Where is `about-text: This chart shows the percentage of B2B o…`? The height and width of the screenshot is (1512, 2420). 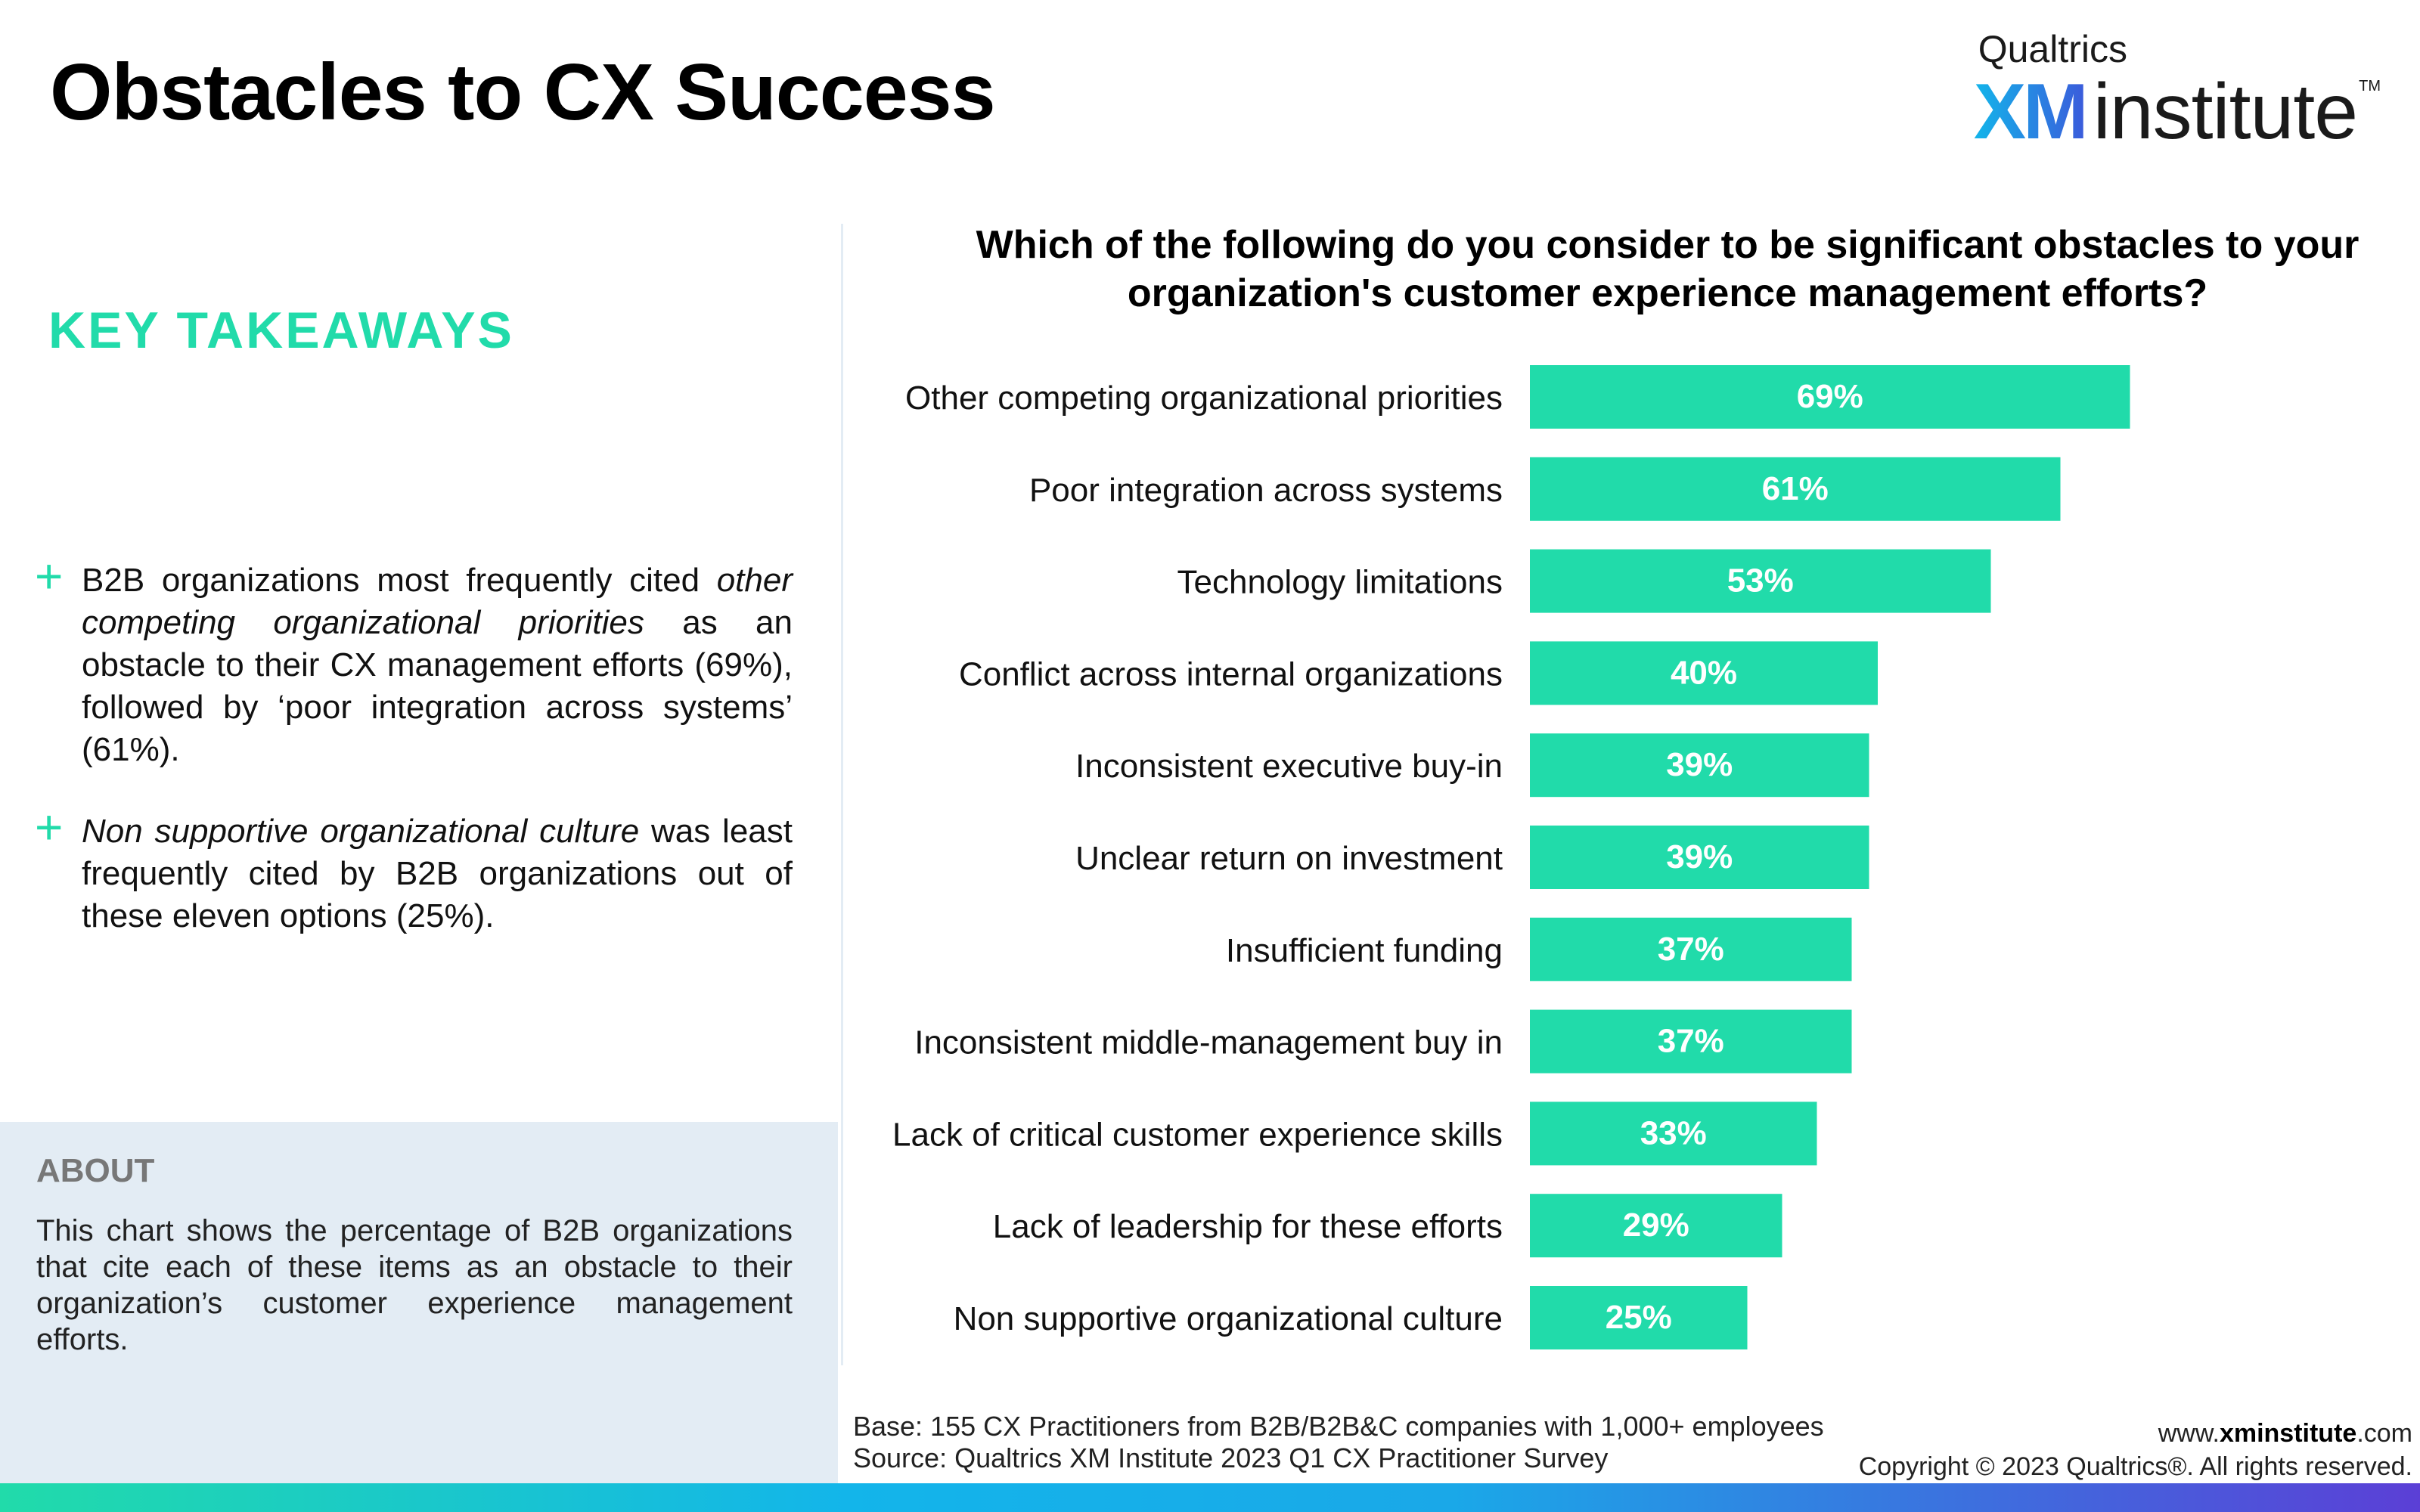
about-text: This chart shows the percentage of B2B o… is located at coordinates (414, 1285).